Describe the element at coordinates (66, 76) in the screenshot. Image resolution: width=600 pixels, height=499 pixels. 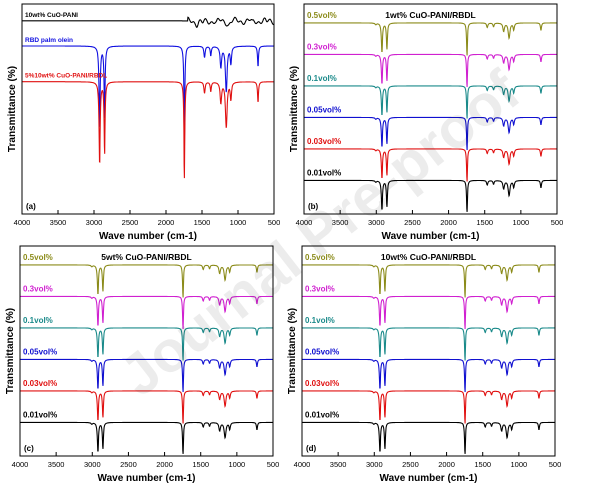
I see `legend-label: 5%10wt% CuO-PANI/RBDL` at that location.